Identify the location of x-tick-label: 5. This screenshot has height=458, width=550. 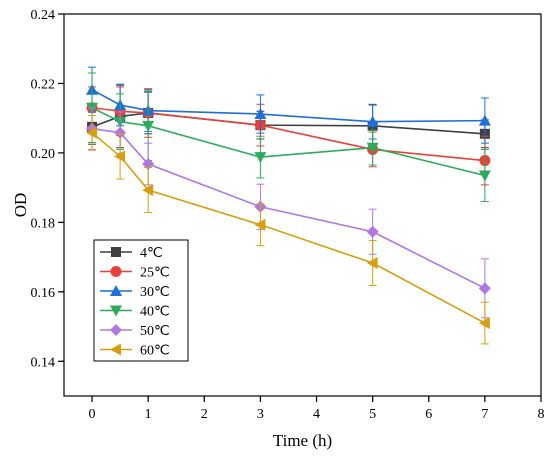
(372, 414).